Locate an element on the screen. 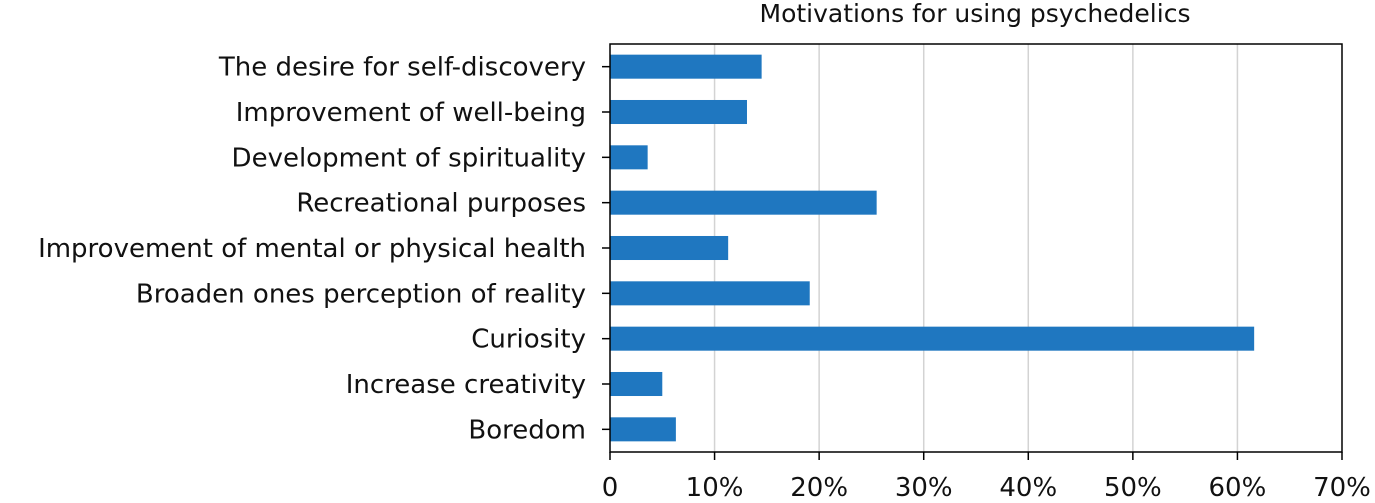 The height and width of the screenshot is (503, 1375). x-tick-label: 40% is located at coordinates (1028, 488).